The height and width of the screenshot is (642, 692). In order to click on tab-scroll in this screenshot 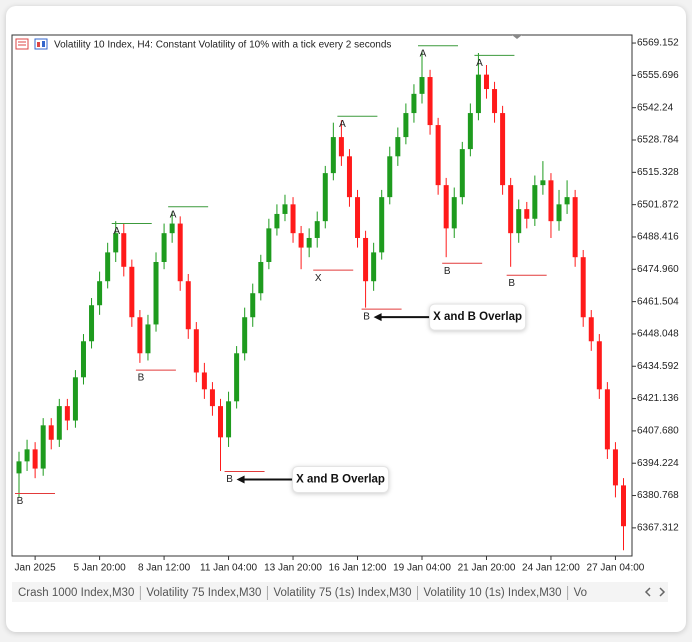, I will do `click(655, 592)`.